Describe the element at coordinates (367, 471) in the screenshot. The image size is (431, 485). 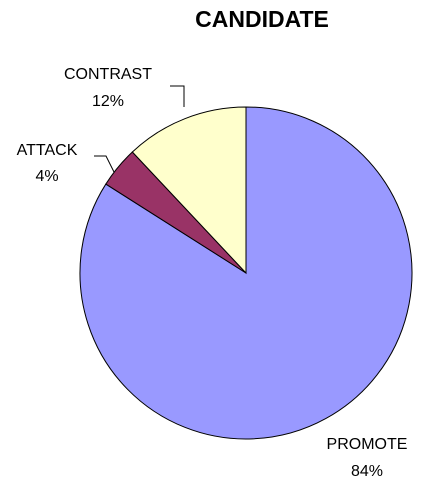
I see `slice-value-promote: 84%` at that location.